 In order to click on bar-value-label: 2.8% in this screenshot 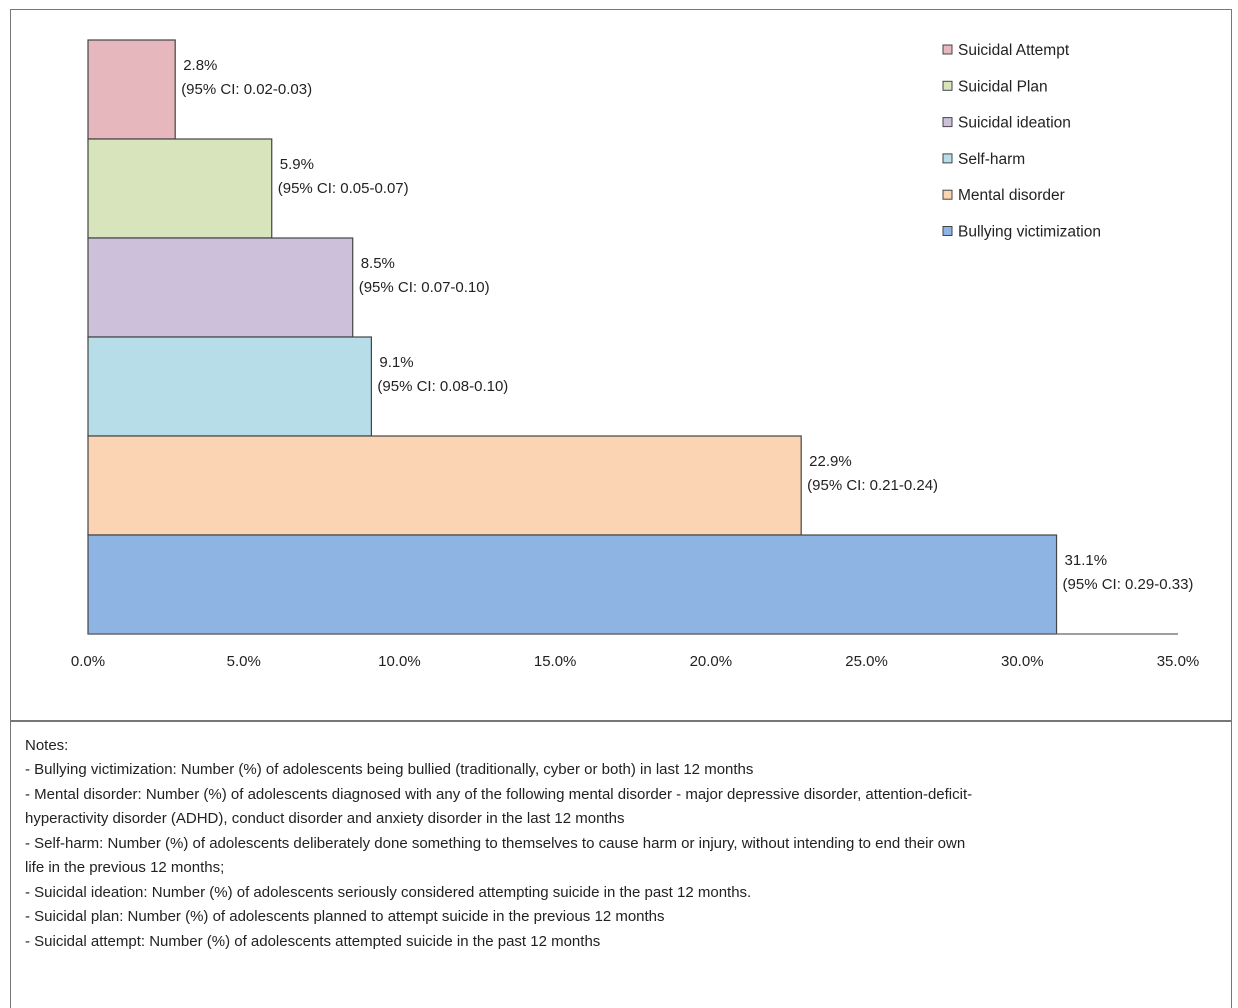, I will do `click(200, 65)`.